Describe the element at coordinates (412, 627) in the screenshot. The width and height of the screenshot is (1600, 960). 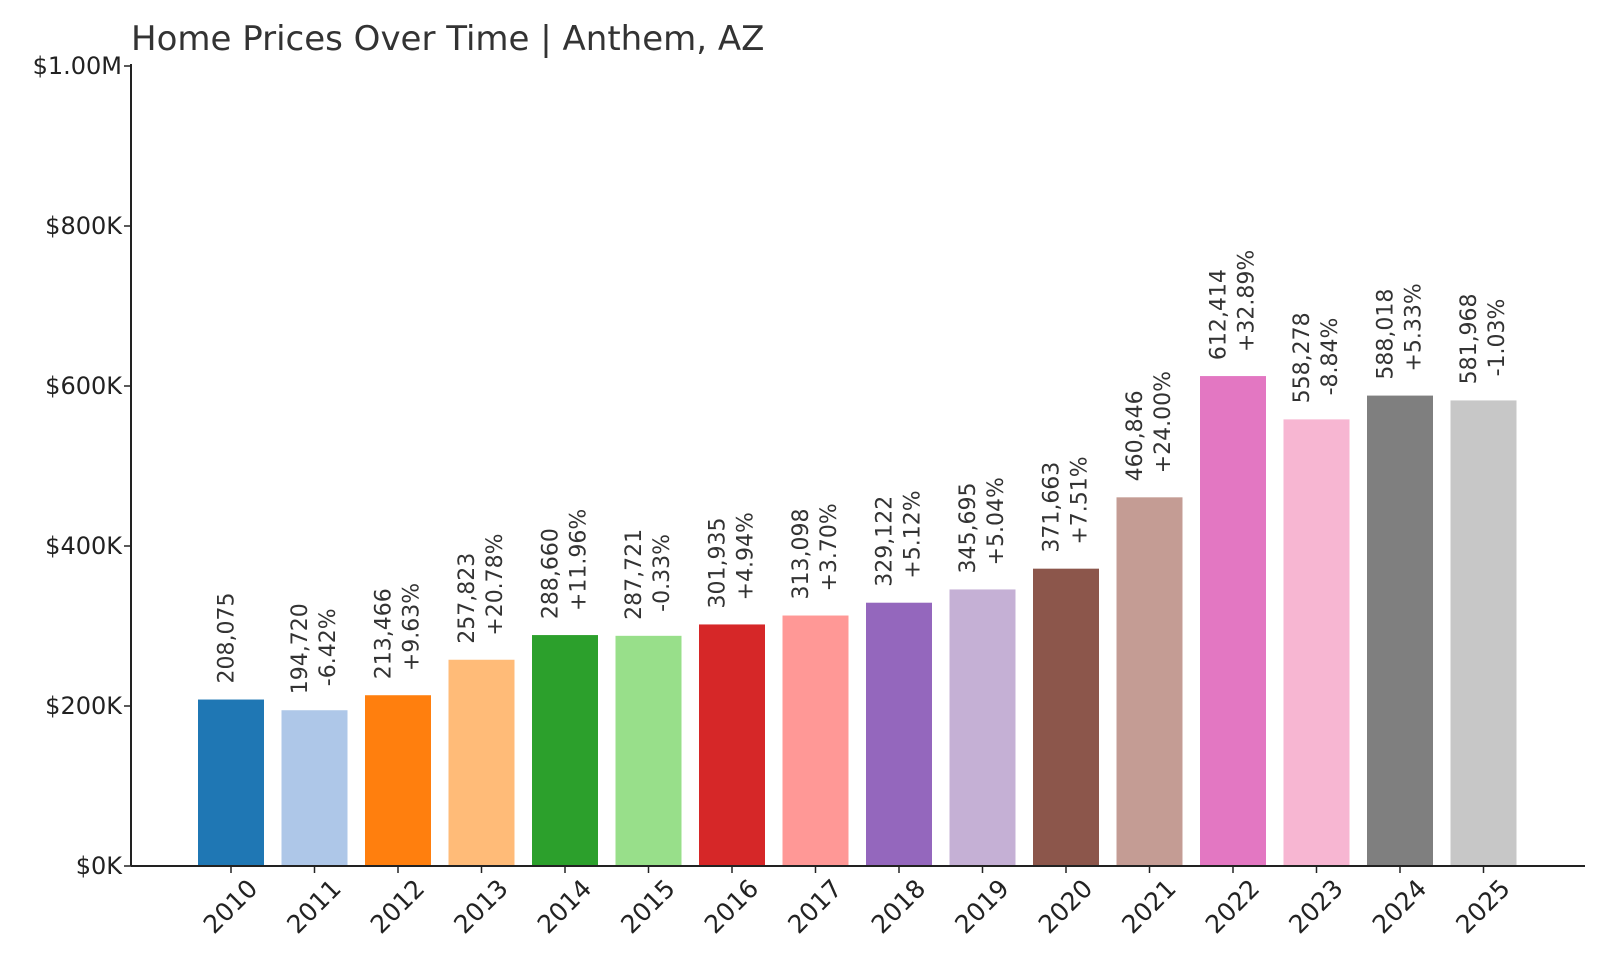
I see `change-label: +9.63%` at that location.